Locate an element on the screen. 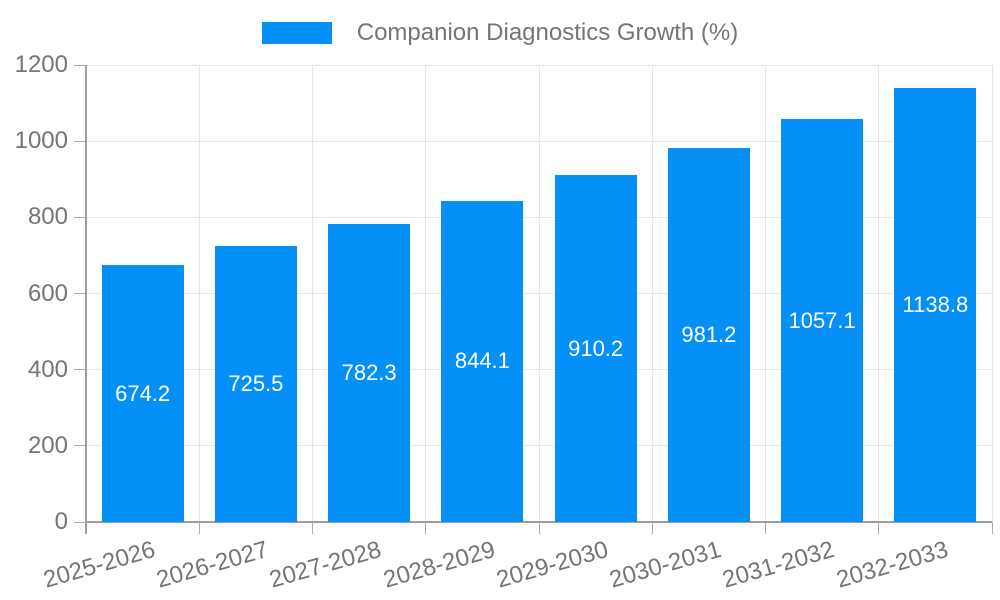 The width and height of the screenshot is (1000, 600). y-tick-label: 600 is located at coordinates (47, 293).